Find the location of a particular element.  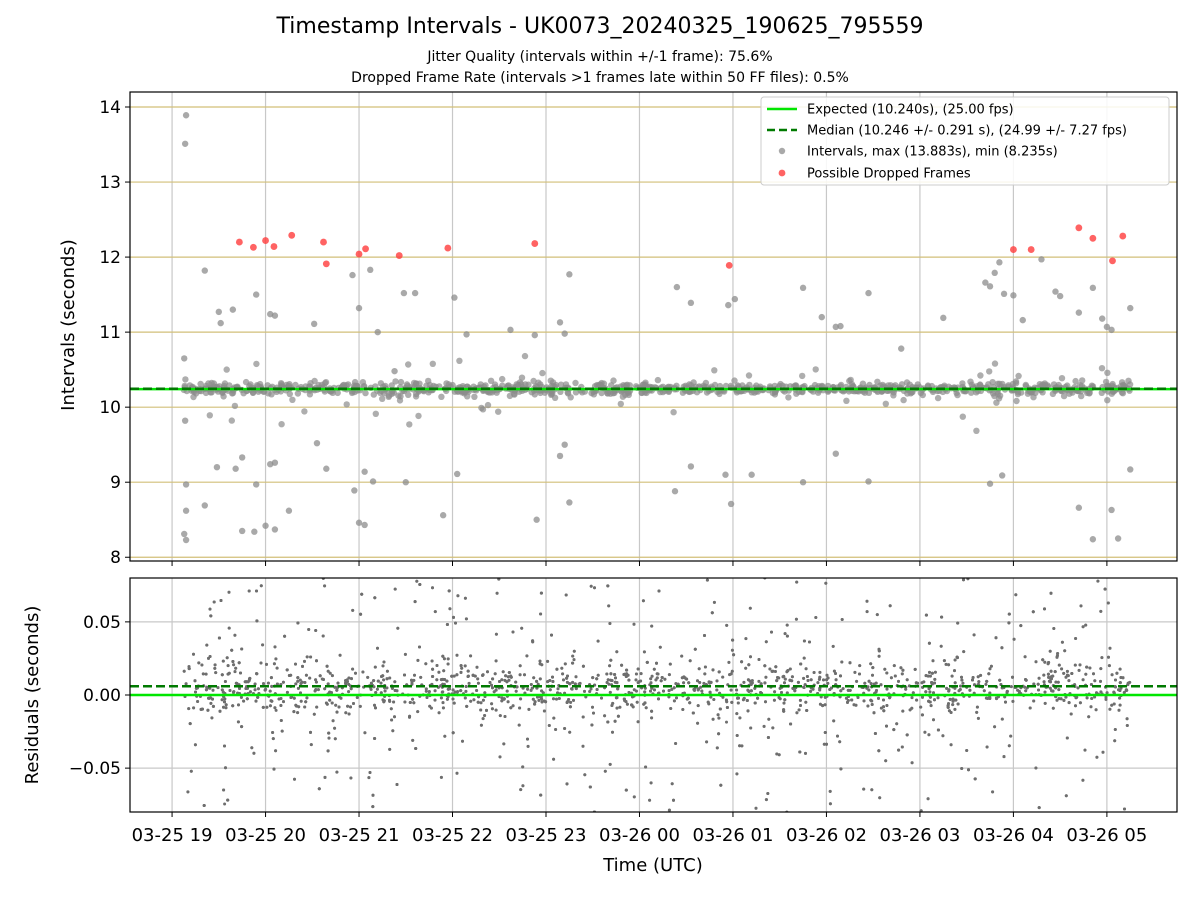

x-tick-label: 03-25 19 is located at coordinates (172, 835).